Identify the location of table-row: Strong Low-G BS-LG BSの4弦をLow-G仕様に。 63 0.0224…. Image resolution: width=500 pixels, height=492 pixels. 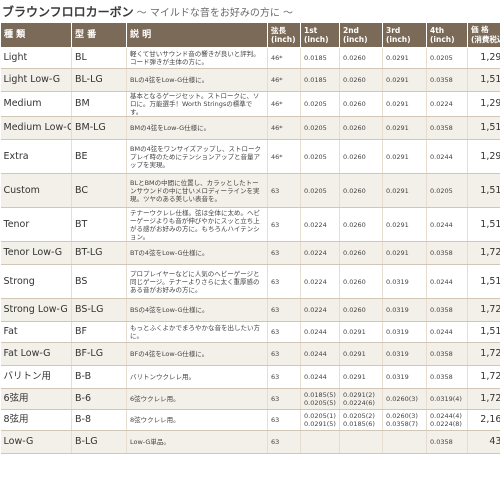
(250, 310).